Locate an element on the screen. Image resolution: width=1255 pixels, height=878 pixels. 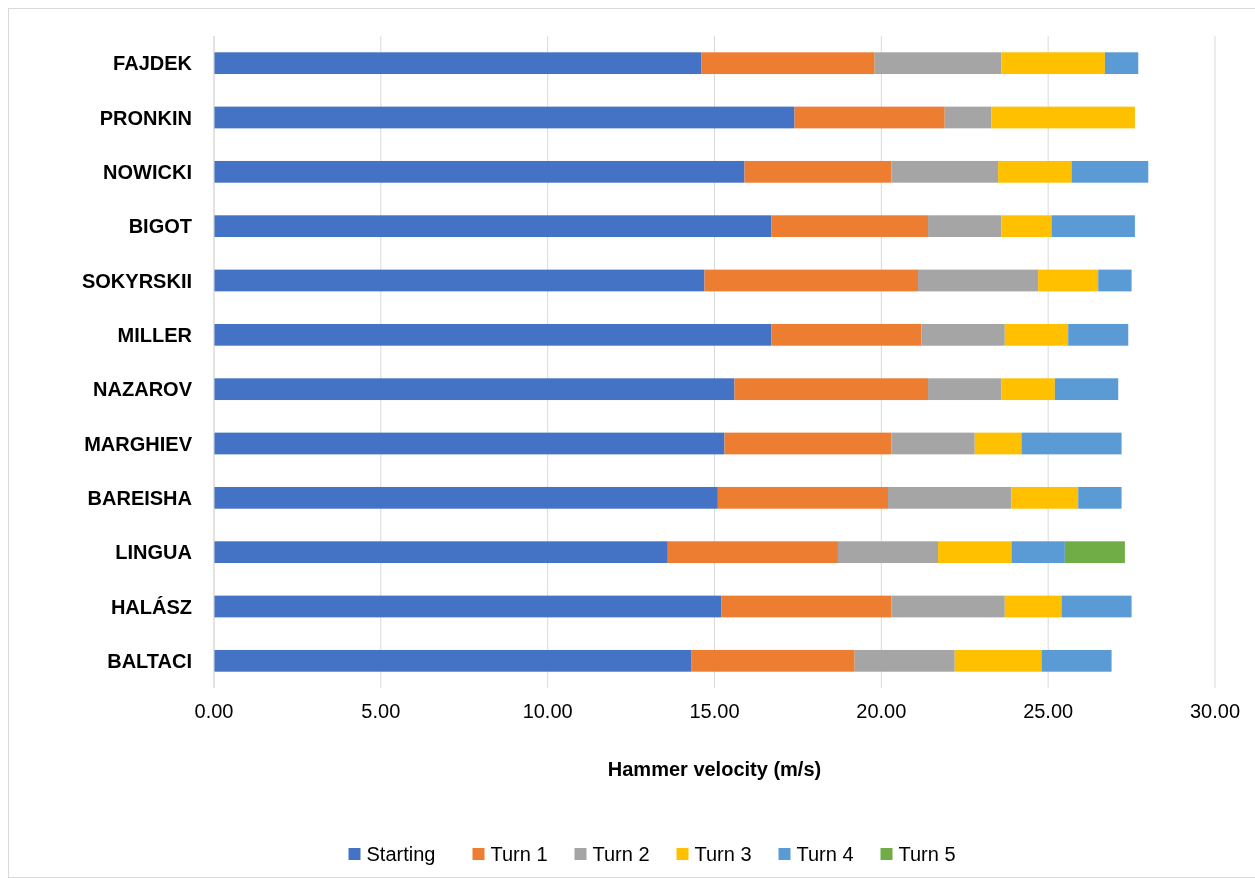
y-tick-label: MARGHIEV is located at coordinates (138, 443).